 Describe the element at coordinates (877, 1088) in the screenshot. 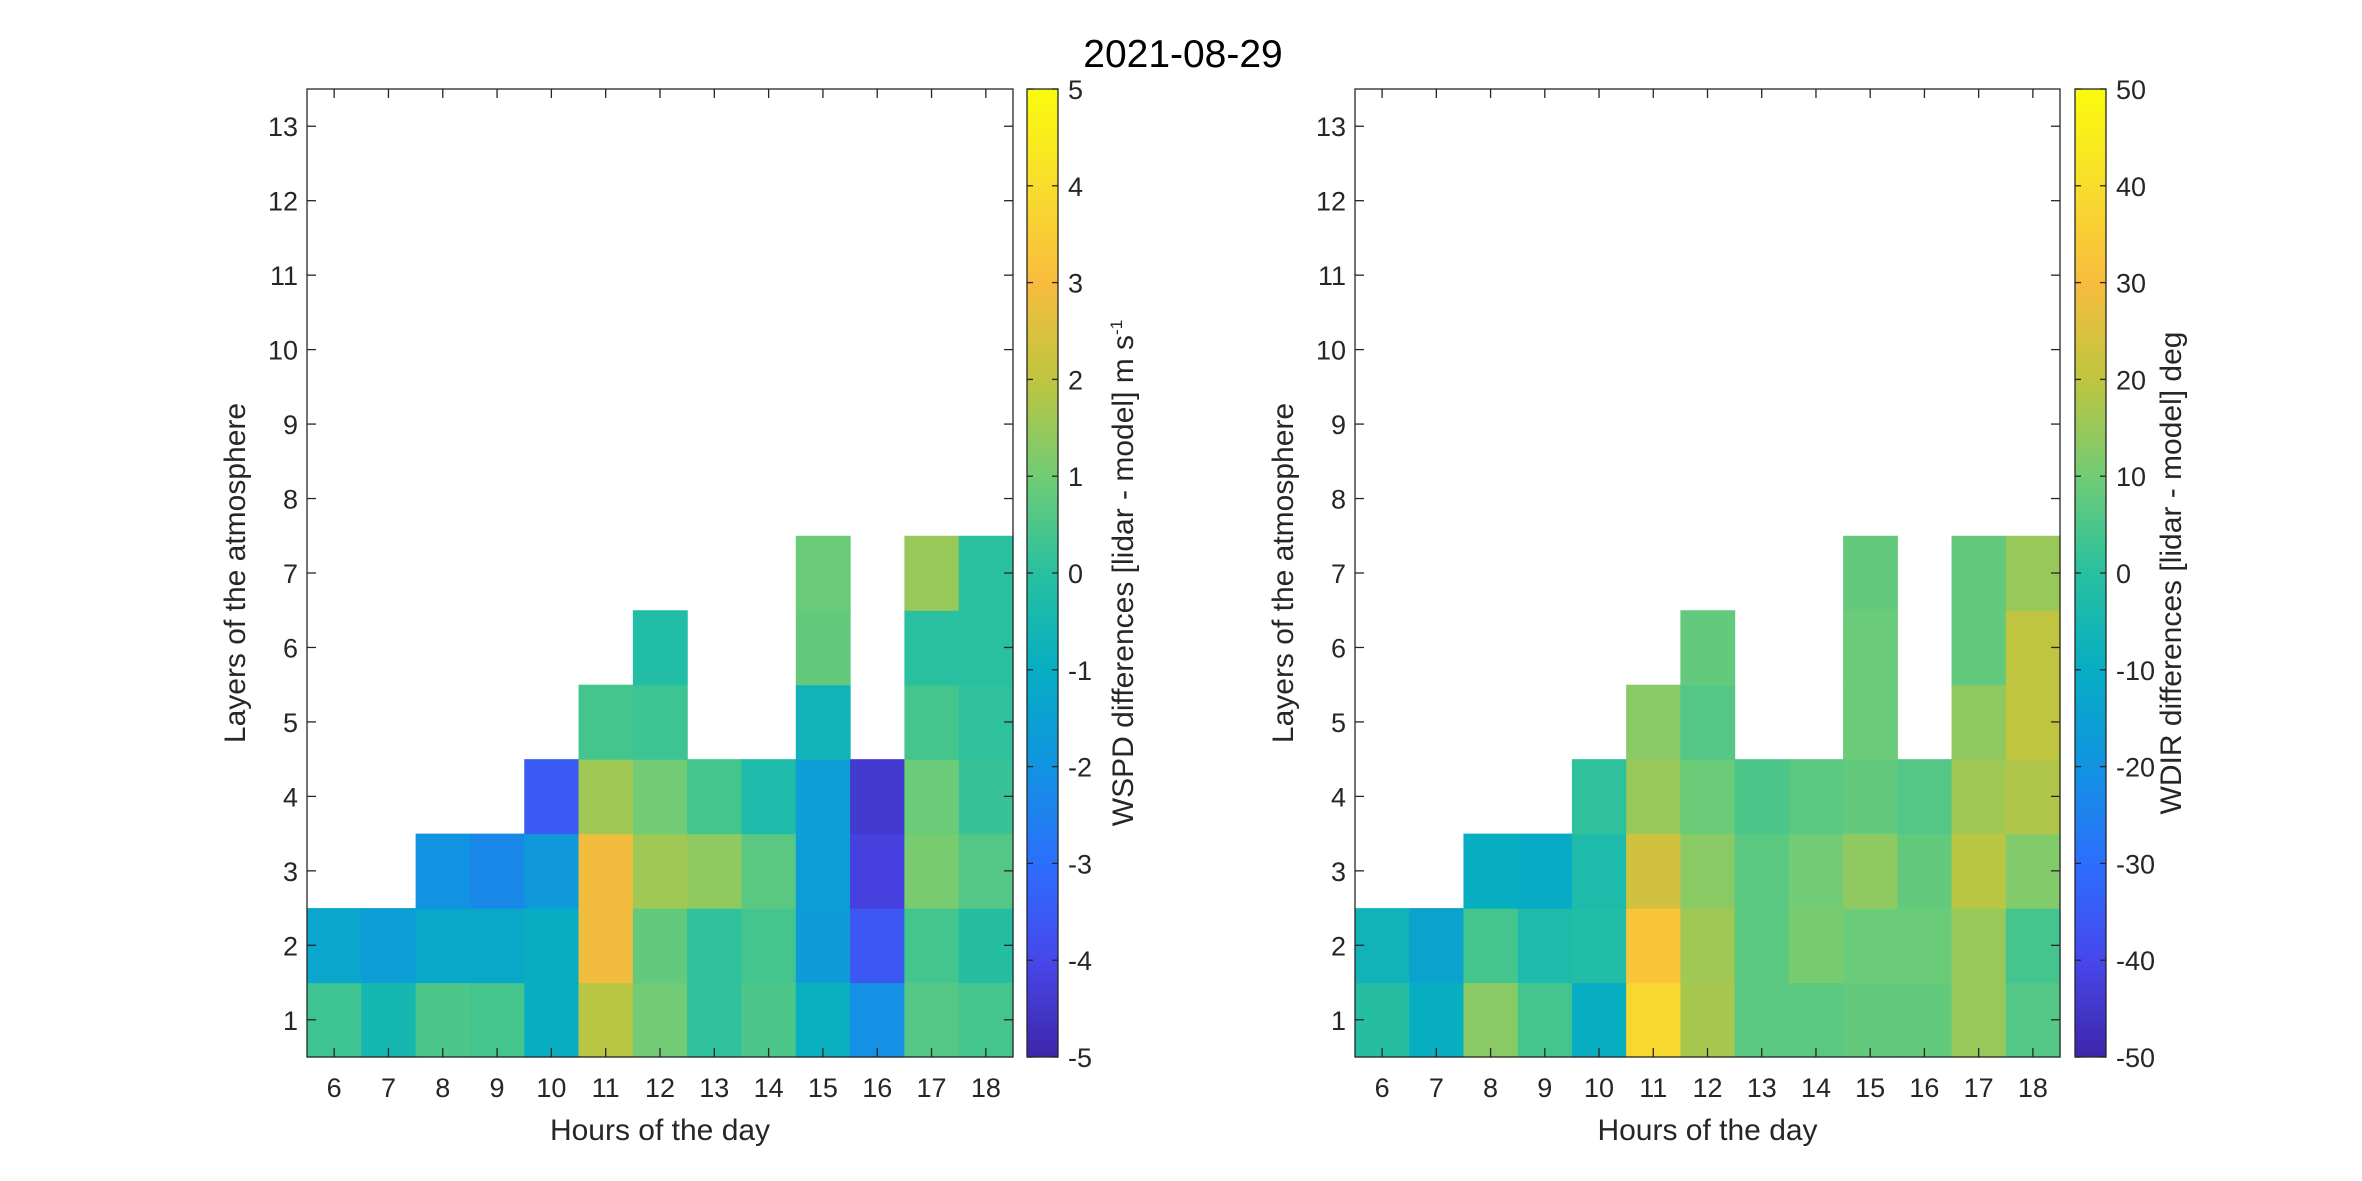

I see `x-tick-label: 16` at that location.